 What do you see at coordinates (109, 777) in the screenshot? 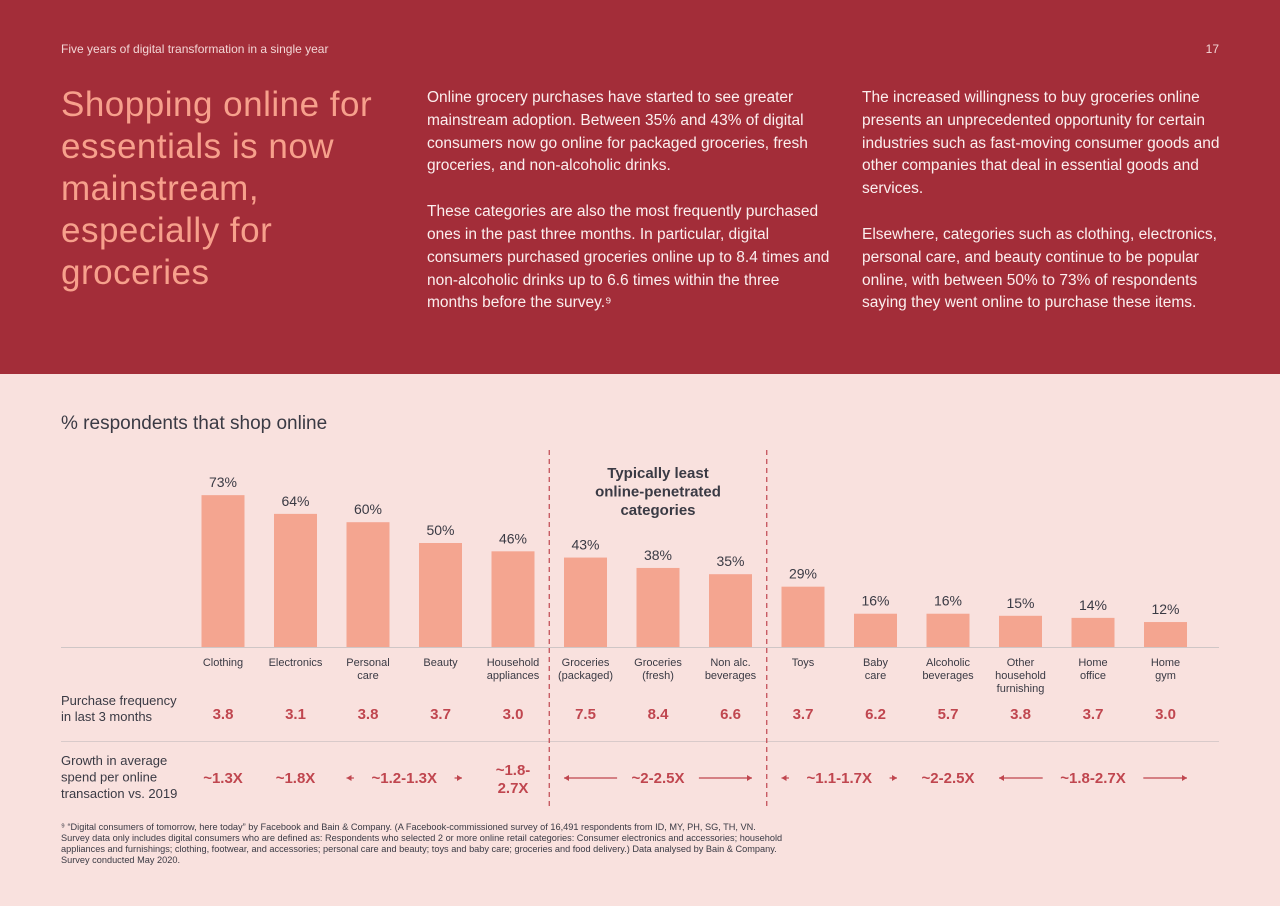
I see `row-label: spend per online` at bounding box center [109, 777].